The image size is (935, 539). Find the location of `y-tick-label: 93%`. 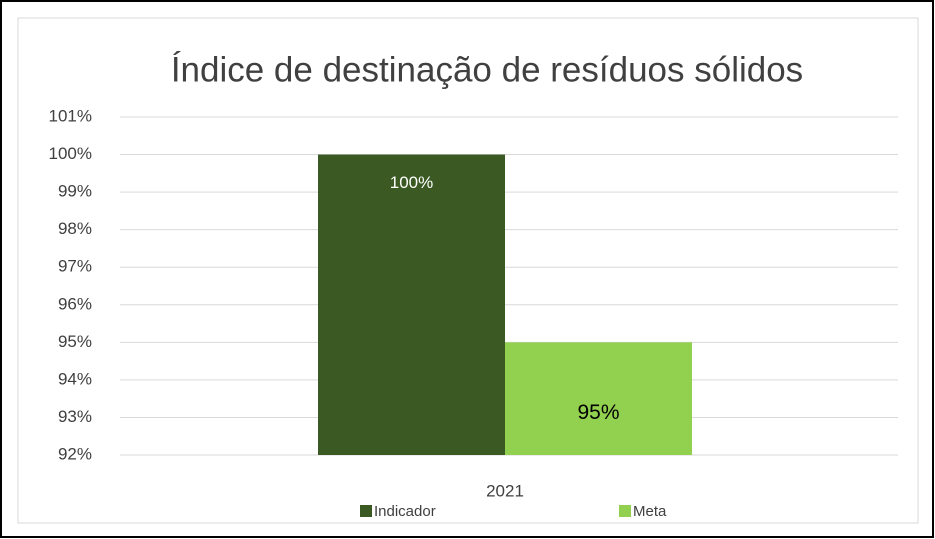

y-tick-label: 93% is located at coordinates (75, 416).